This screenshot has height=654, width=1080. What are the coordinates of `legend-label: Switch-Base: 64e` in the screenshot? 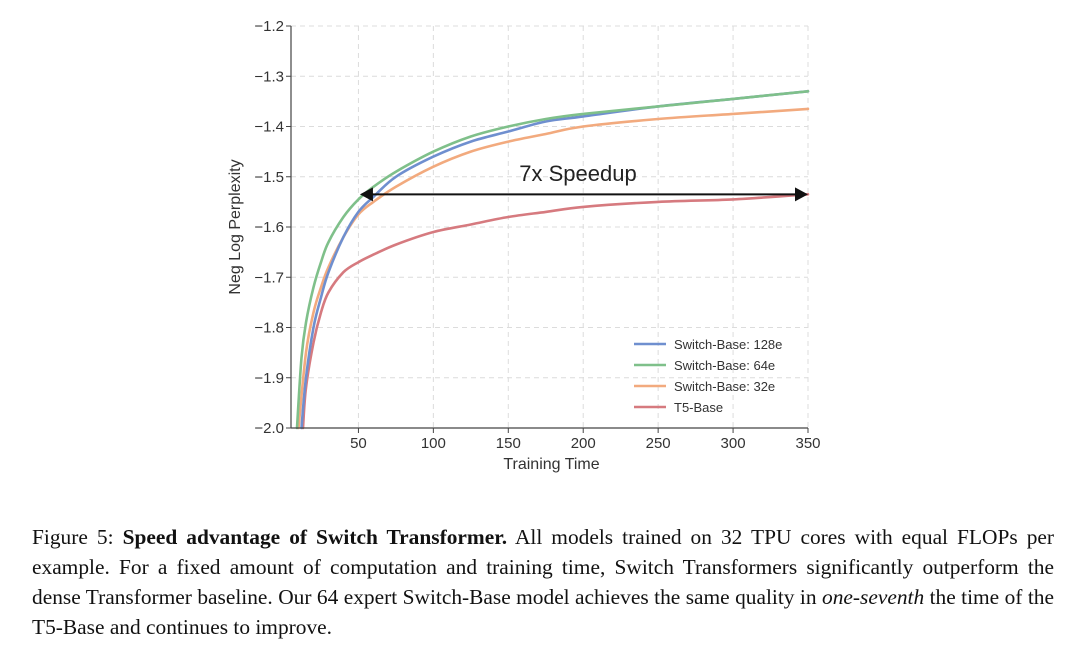 It's located at (724, 365).